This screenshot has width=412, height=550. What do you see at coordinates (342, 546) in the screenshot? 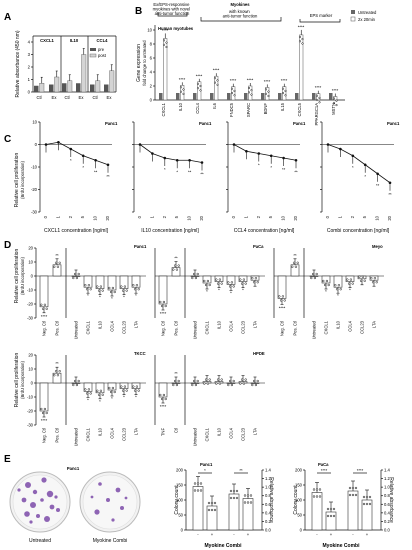
I see `panel-e-chart2-xlabel: Myokine Combi` at bounding box center [342, 546].